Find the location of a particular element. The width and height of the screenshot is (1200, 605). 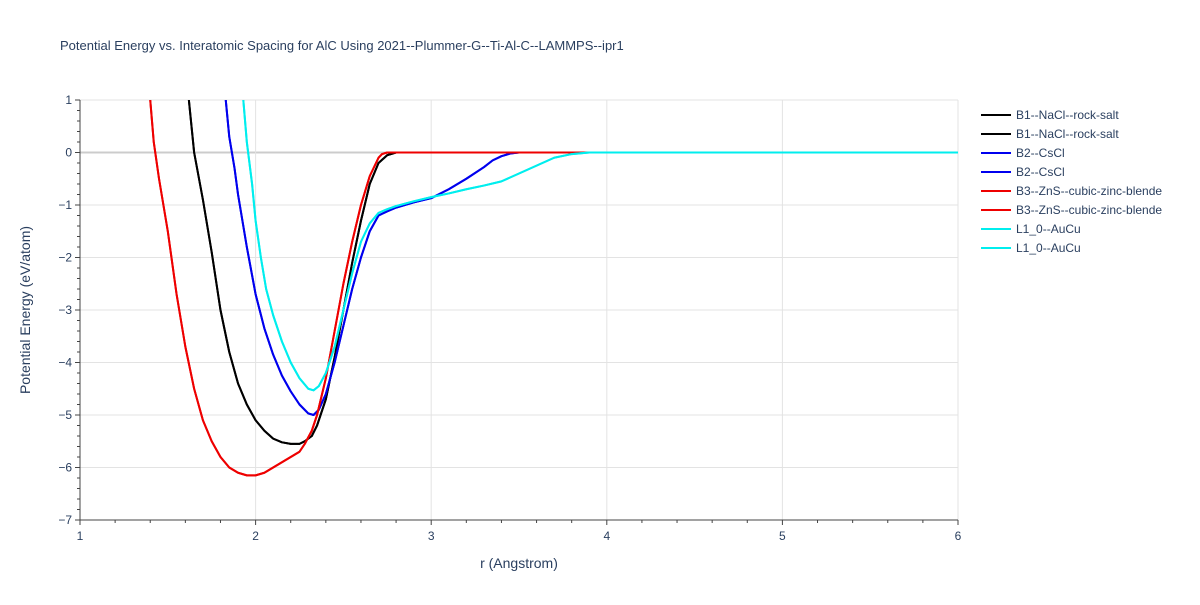

x-tick-label: 4 is located at coordinates (606, 536).